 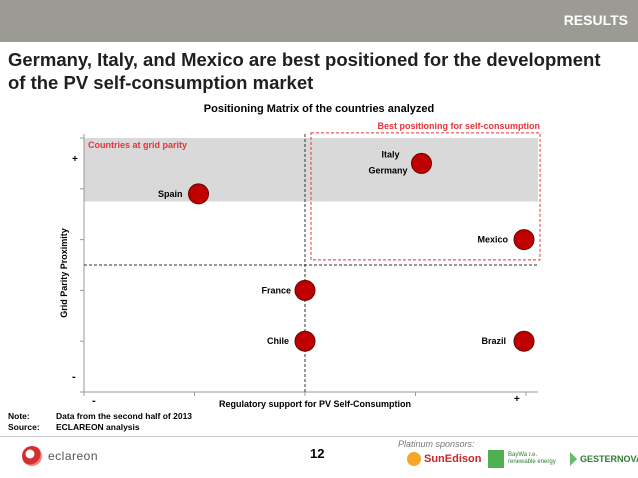 I want to click on point-label-mexico: Mexico, so click(x=492, y=240).